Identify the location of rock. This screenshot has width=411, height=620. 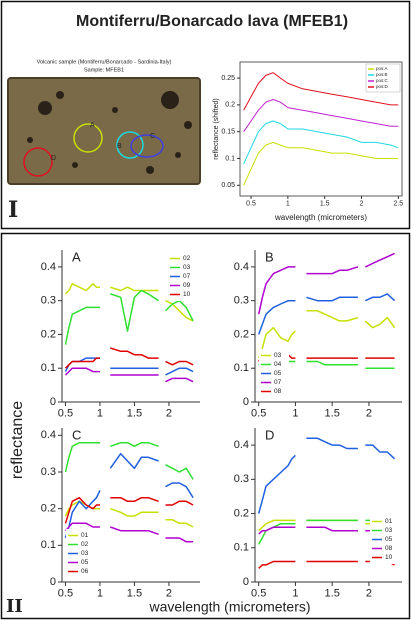
(104, 131).